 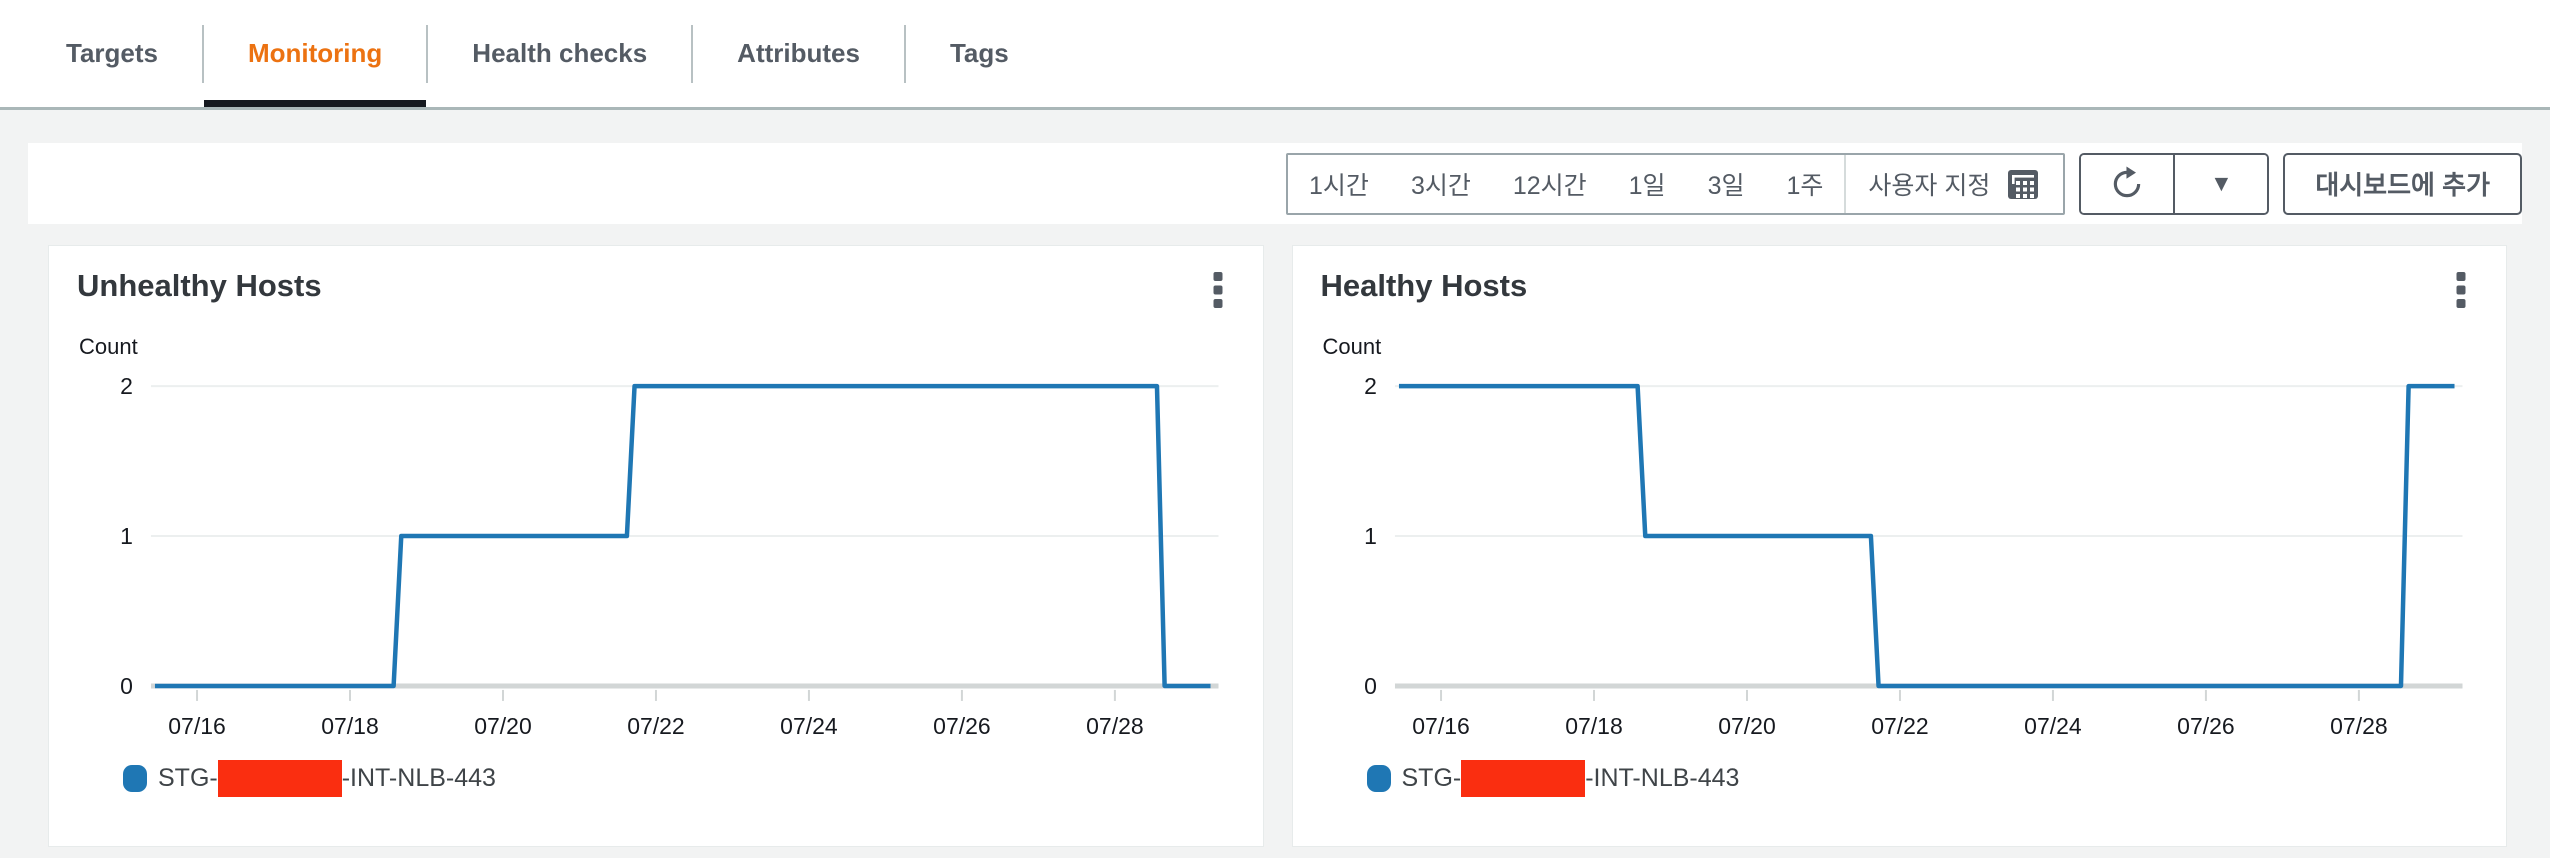 What do you see at coordinates (1929, 185) in the screenshot?
I see `custom-range-label: 사용자 지정` at bounding box center [1929, 185].